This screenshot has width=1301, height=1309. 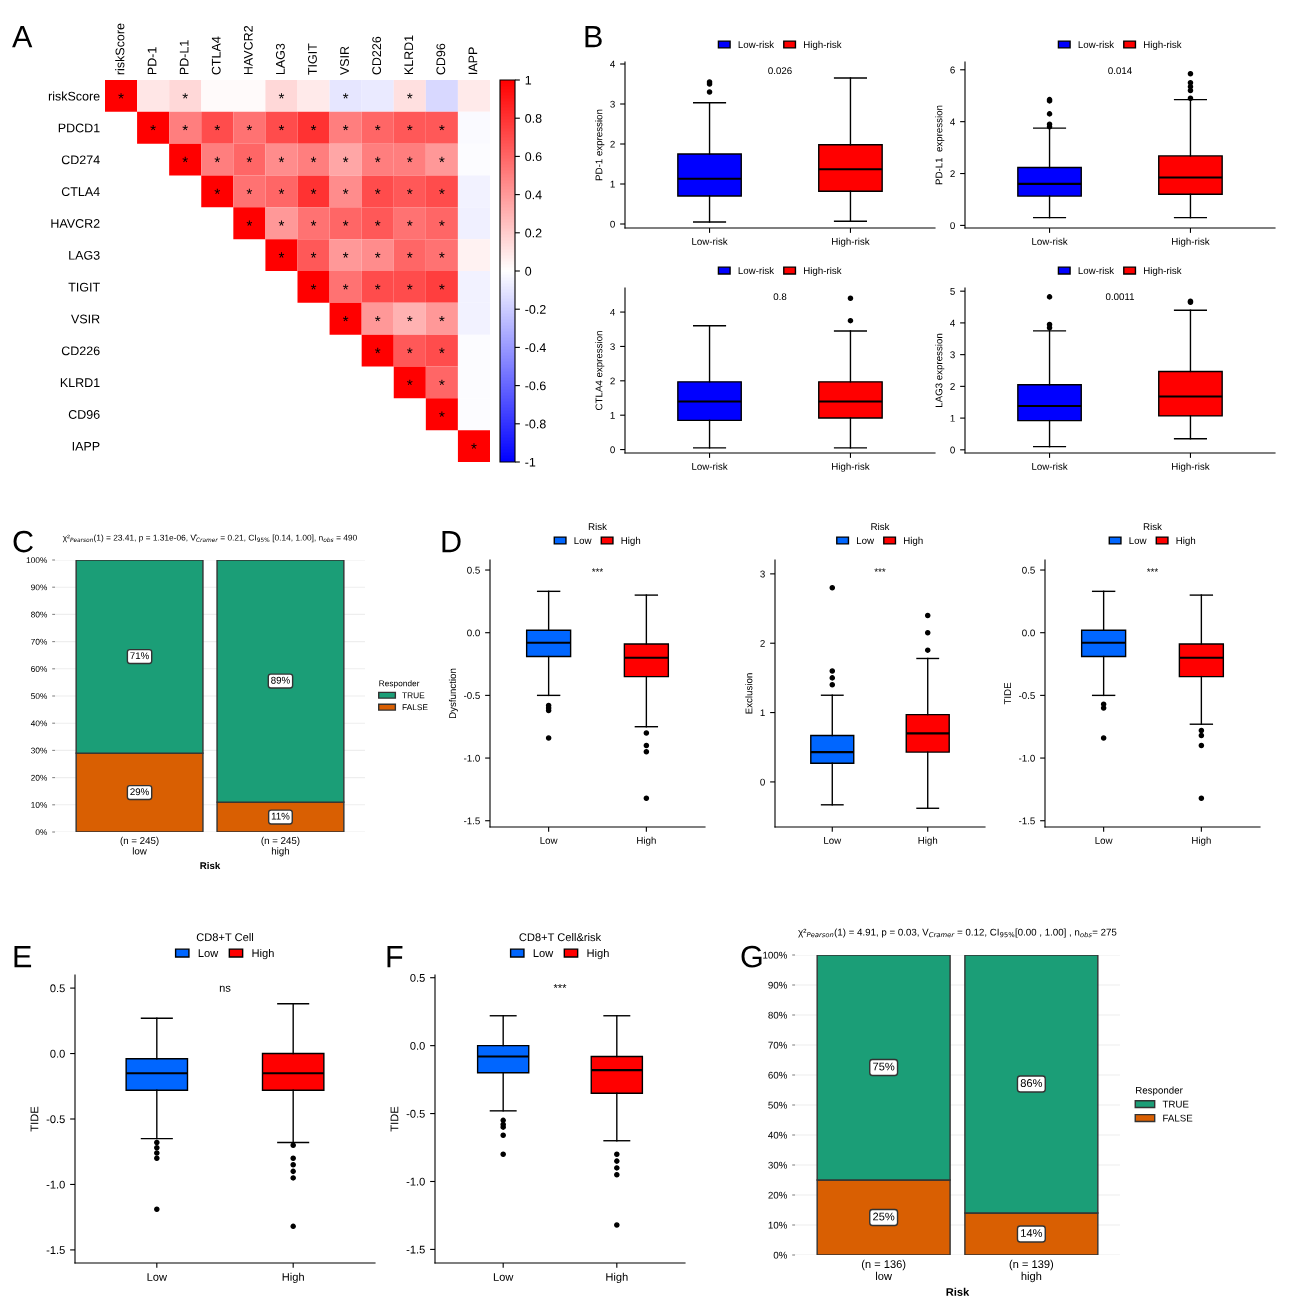 What do you see at coordinates (85, 319) in the screenshot?
I see `y-tick-label: VSIR` at bounding box center [85, 319].